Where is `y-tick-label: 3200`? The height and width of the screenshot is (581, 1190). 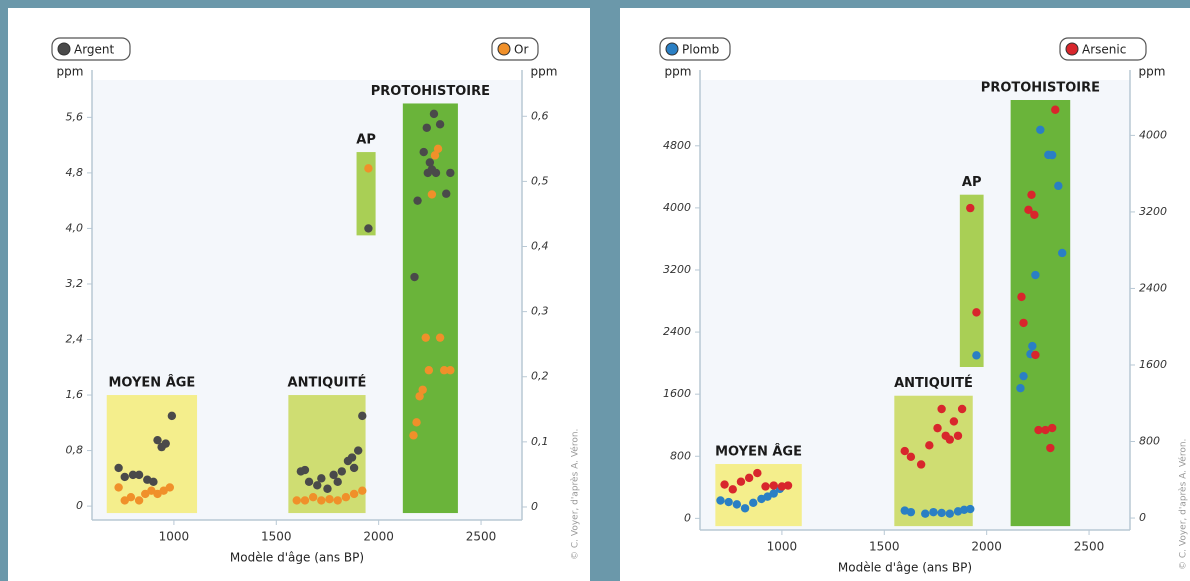
y-tick-label: 3200 is located at coordinates (677, 269).